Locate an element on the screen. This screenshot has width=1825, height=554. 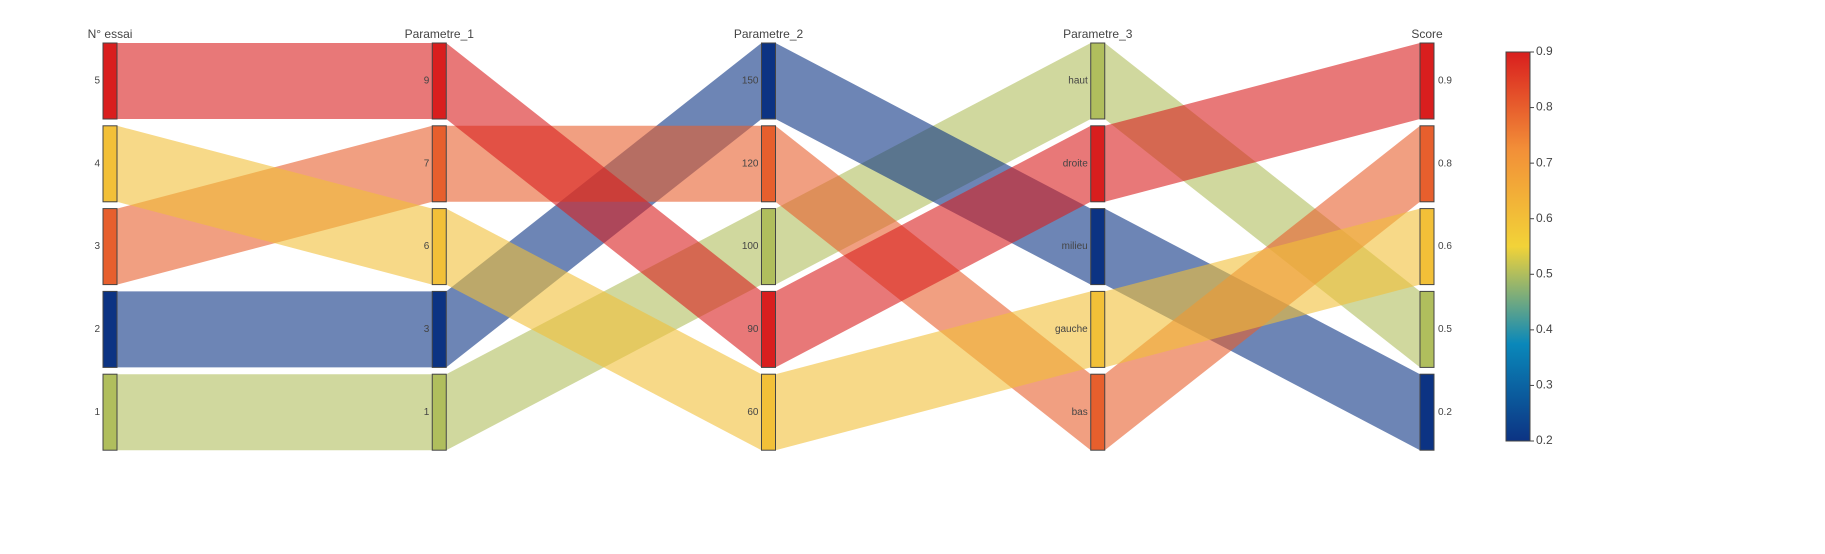
colorbar-tick-label: 0.6 is located at coordinates (1544, 218).